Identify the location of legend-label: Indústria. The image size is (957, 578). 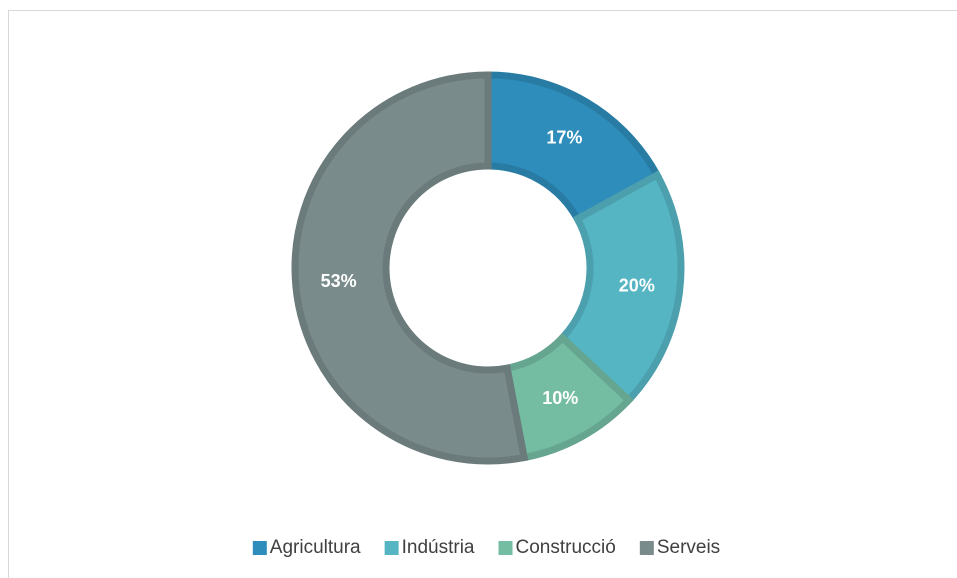
(438, 547).